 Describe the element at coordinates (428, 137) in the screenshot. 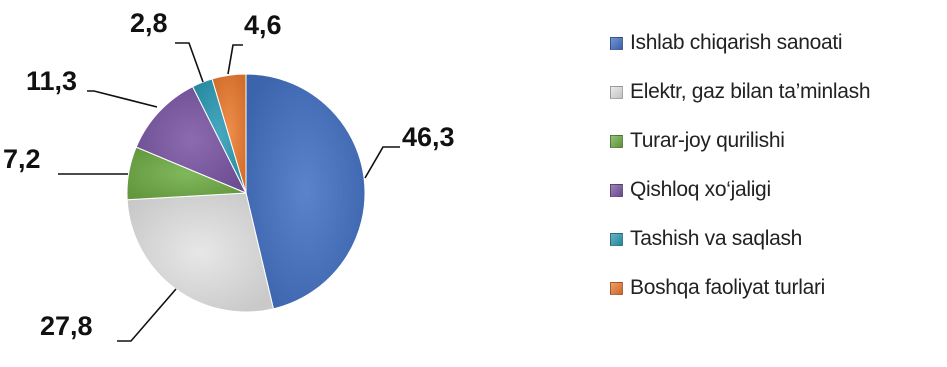

I see `data-label-1: 46,3` at that location.